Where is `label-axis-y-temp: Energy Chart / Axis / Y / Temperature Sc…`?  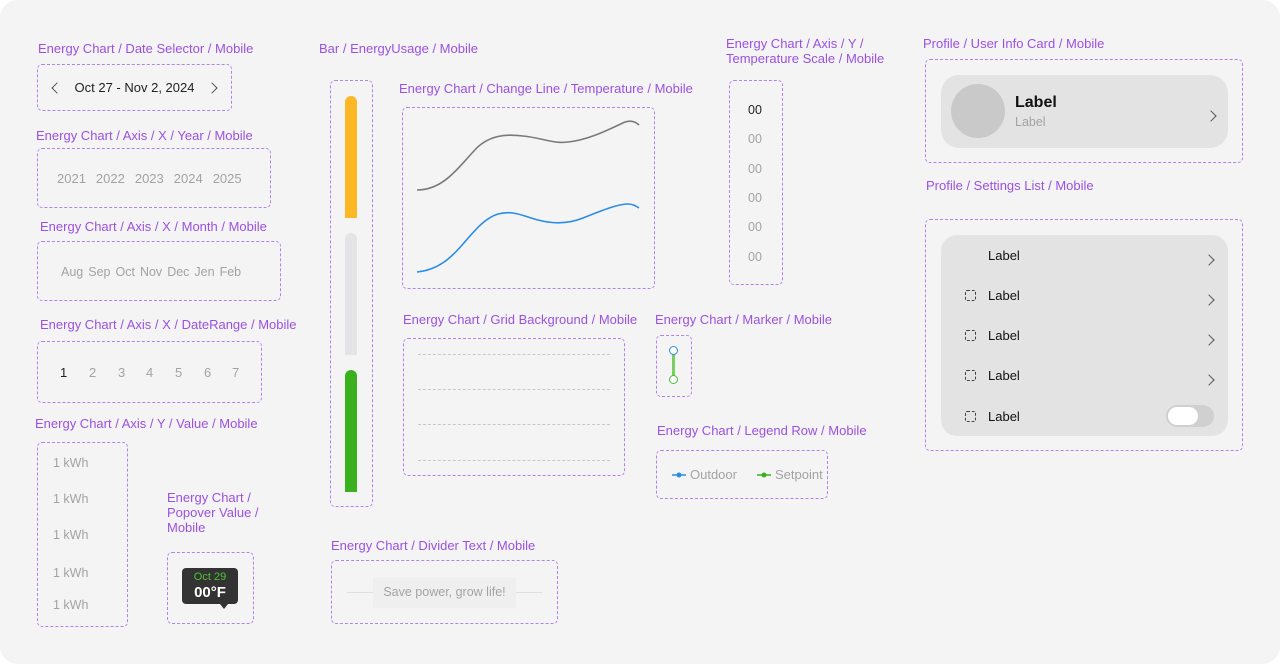
label-axis-y-temp: Energy Chart / Axis / Y / Temperature Sc… is located at coordinates (805, 51).